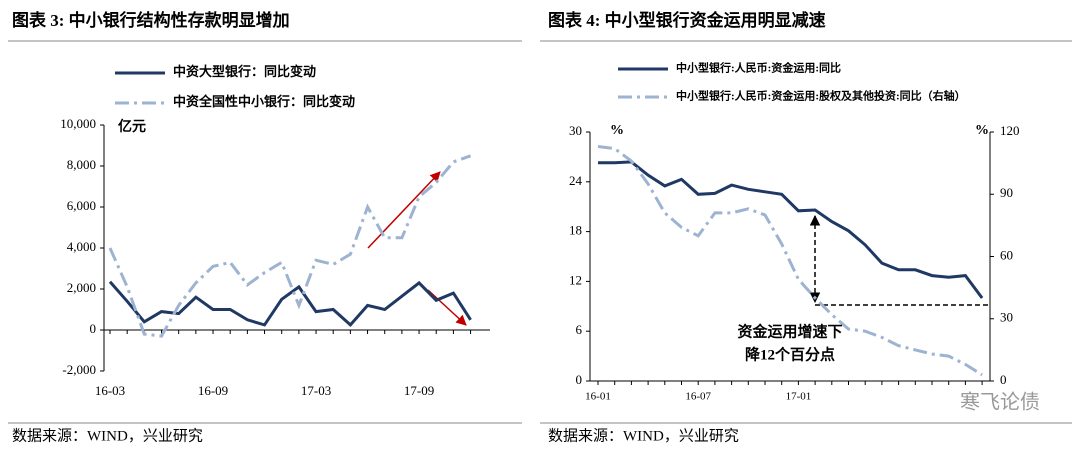 The image size is (1080, 451). What do you see at coordinates (687, 20) in the screenshot?
I see `chart-title: 图表 4: 中小型银行资金运用明显减速` at bounding box center [687, 20].